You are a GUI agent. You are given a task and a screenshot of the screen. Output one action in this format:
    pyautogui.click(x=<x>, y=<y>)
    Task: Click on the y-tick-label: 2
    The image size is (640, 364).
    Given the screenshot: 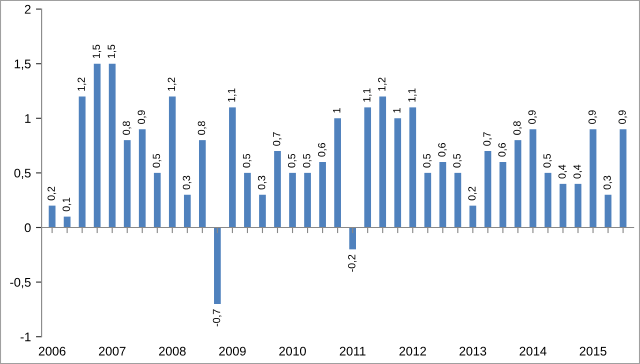 What is the action you would take?
    pyautogui.click(x=27, y=9)
    